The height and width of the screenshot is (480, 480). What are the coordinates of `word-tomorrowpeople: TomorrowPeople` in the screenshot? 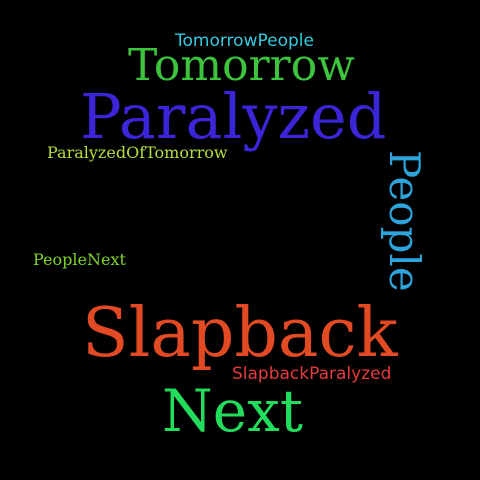 It's located at (244, 41).